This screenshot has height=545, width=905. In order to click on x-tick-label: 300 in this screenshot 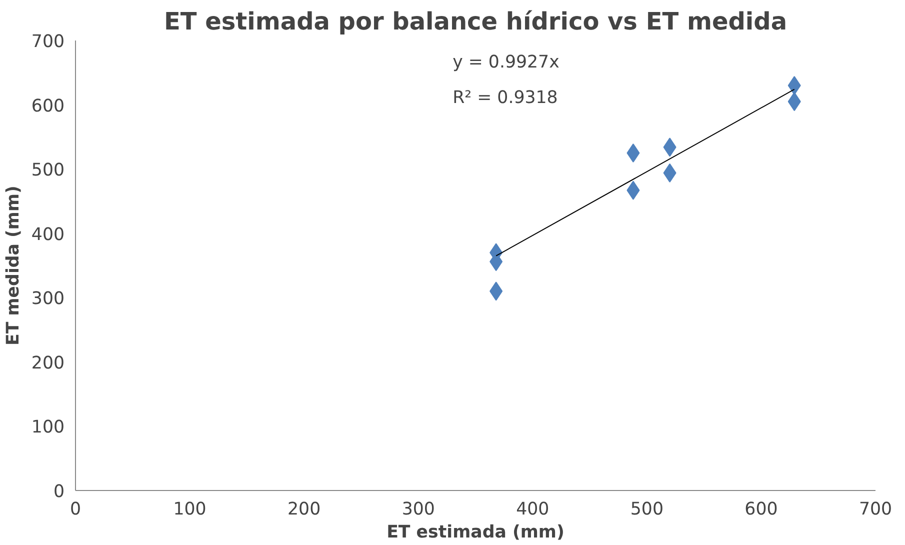, I will do `click(418, 510)`.